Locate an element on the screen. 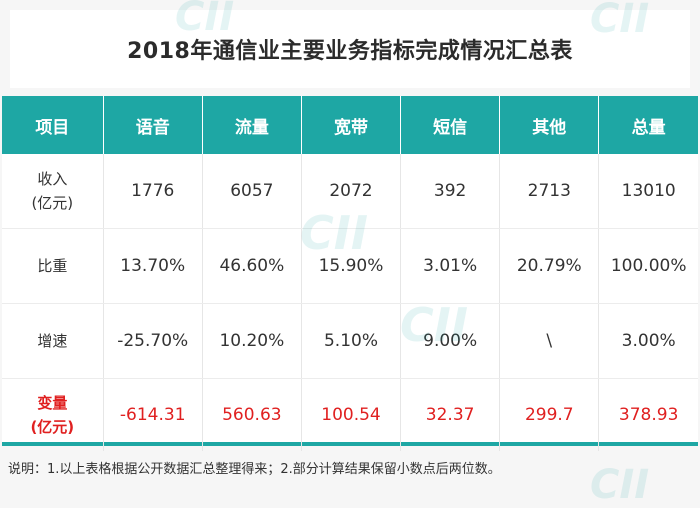  header-total: 总量 is located at coordinates (648, 125).